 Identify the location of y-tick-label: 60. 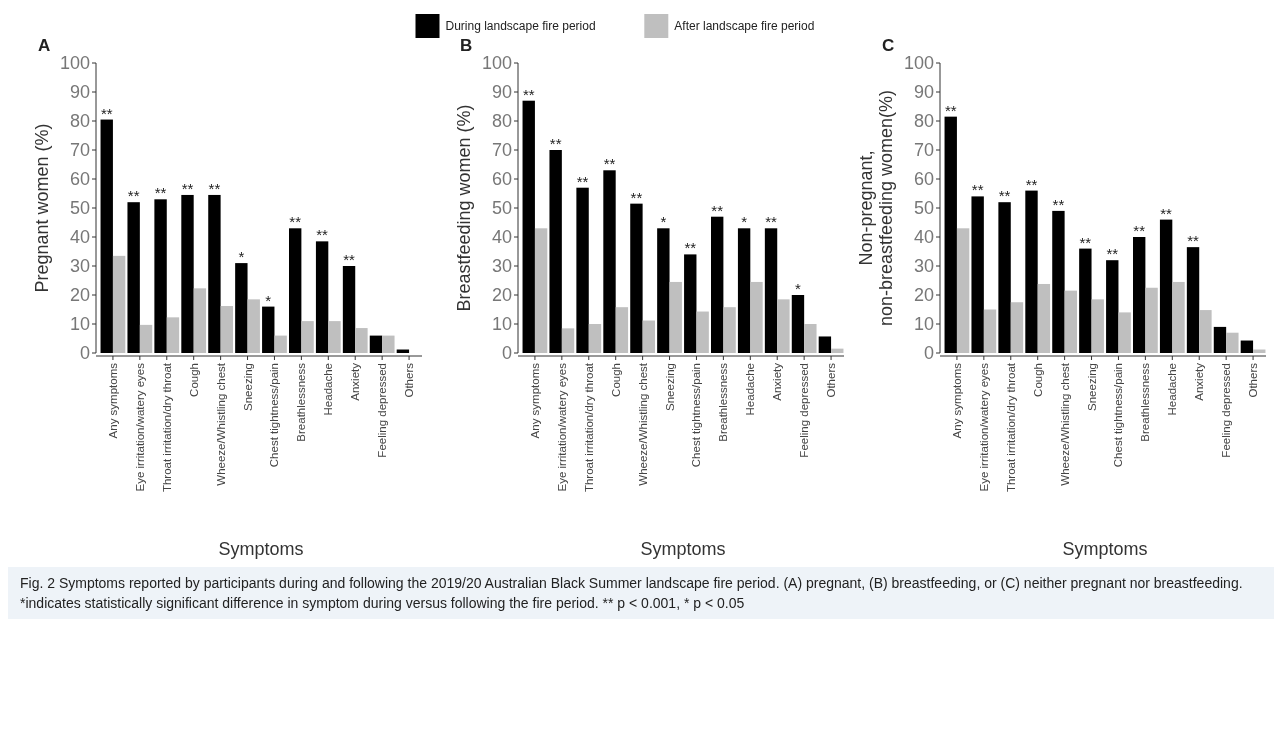
(923, 179).